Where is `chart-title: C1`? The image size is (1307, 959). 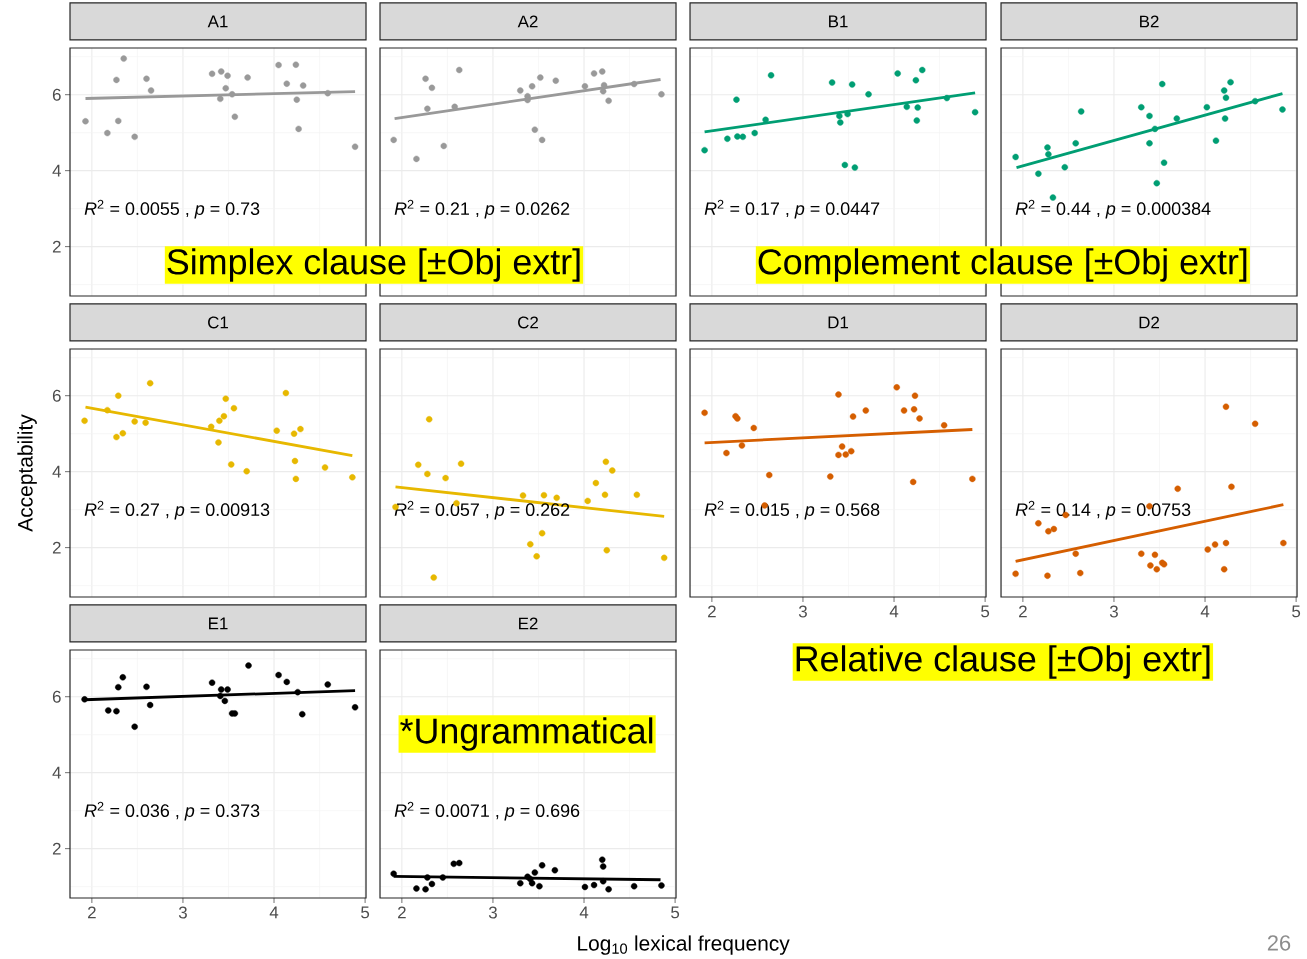 chart-title: C1 is located at coordinates (218, 322).